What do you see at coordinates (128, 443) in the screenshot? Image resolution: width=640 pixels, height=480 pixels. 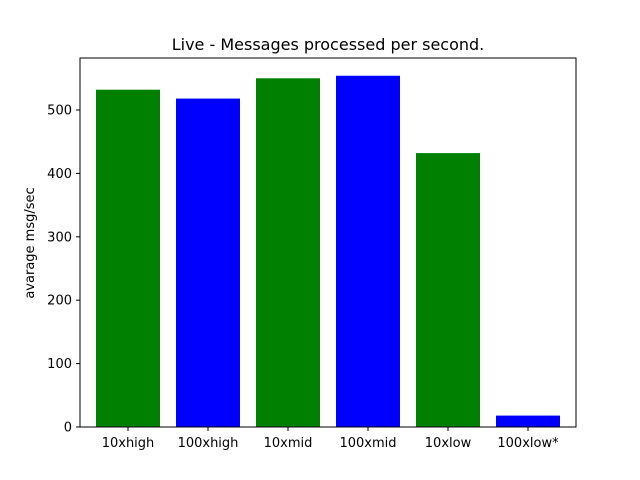 I see `x-tick-label: 10xhigh` at bounding box center [128, 443].